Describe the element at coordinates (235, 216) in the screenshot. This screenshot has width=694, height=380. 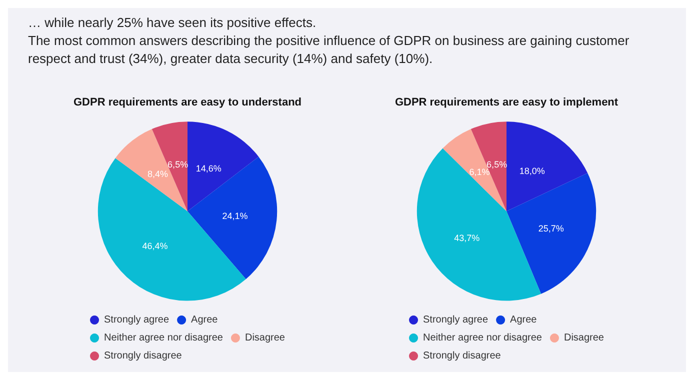
I see `data-label: 24,1%` at that location.